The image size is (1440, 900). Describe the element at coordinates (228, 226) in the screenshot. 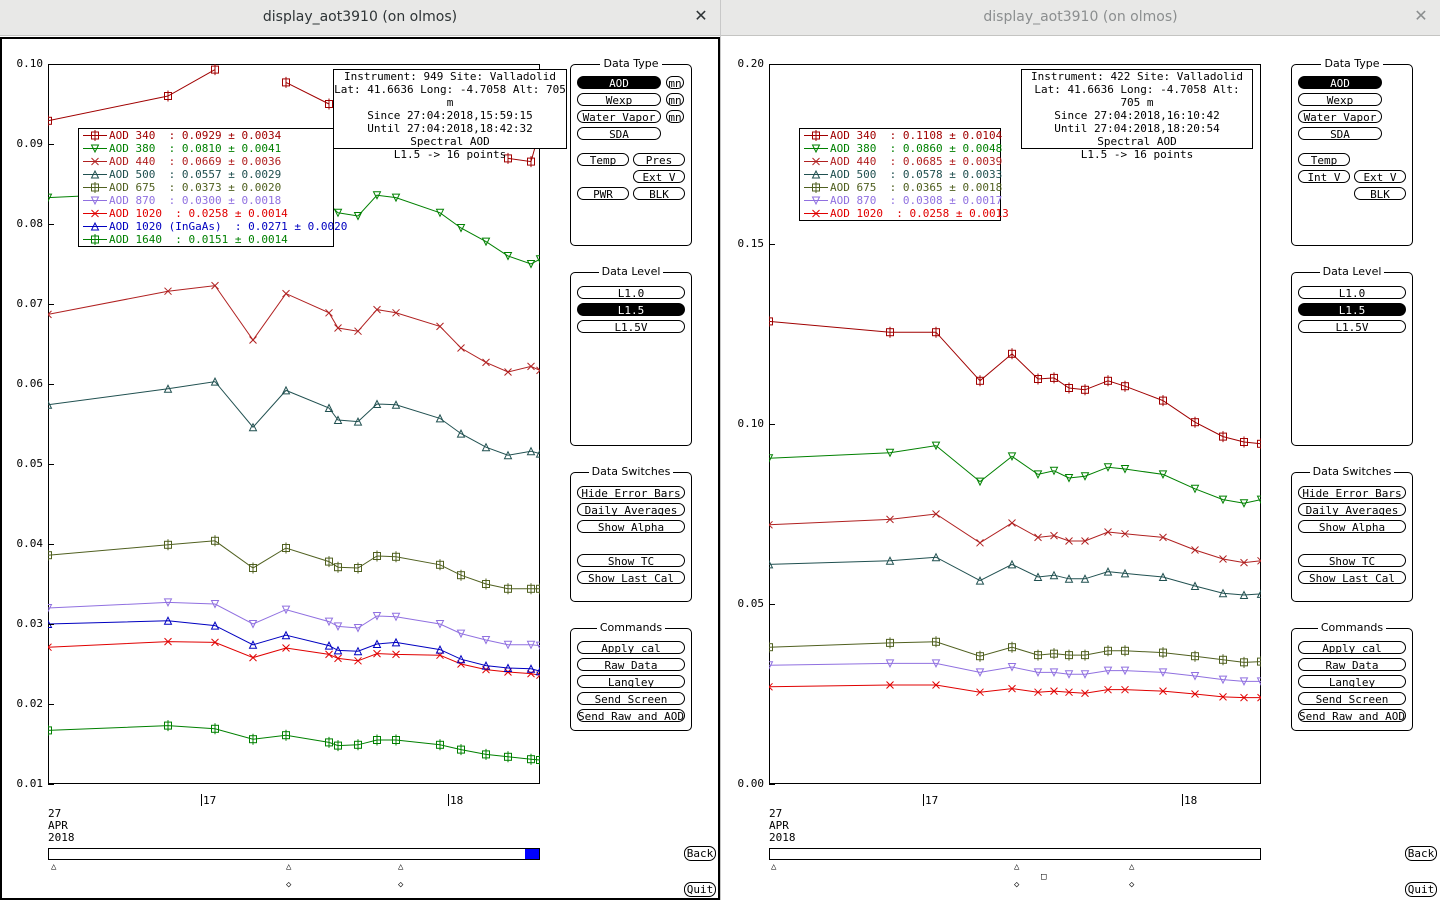

I see `legend-label: AOD 1020 (InGaAs) : 0.0271 ± 0.0020` at that location.